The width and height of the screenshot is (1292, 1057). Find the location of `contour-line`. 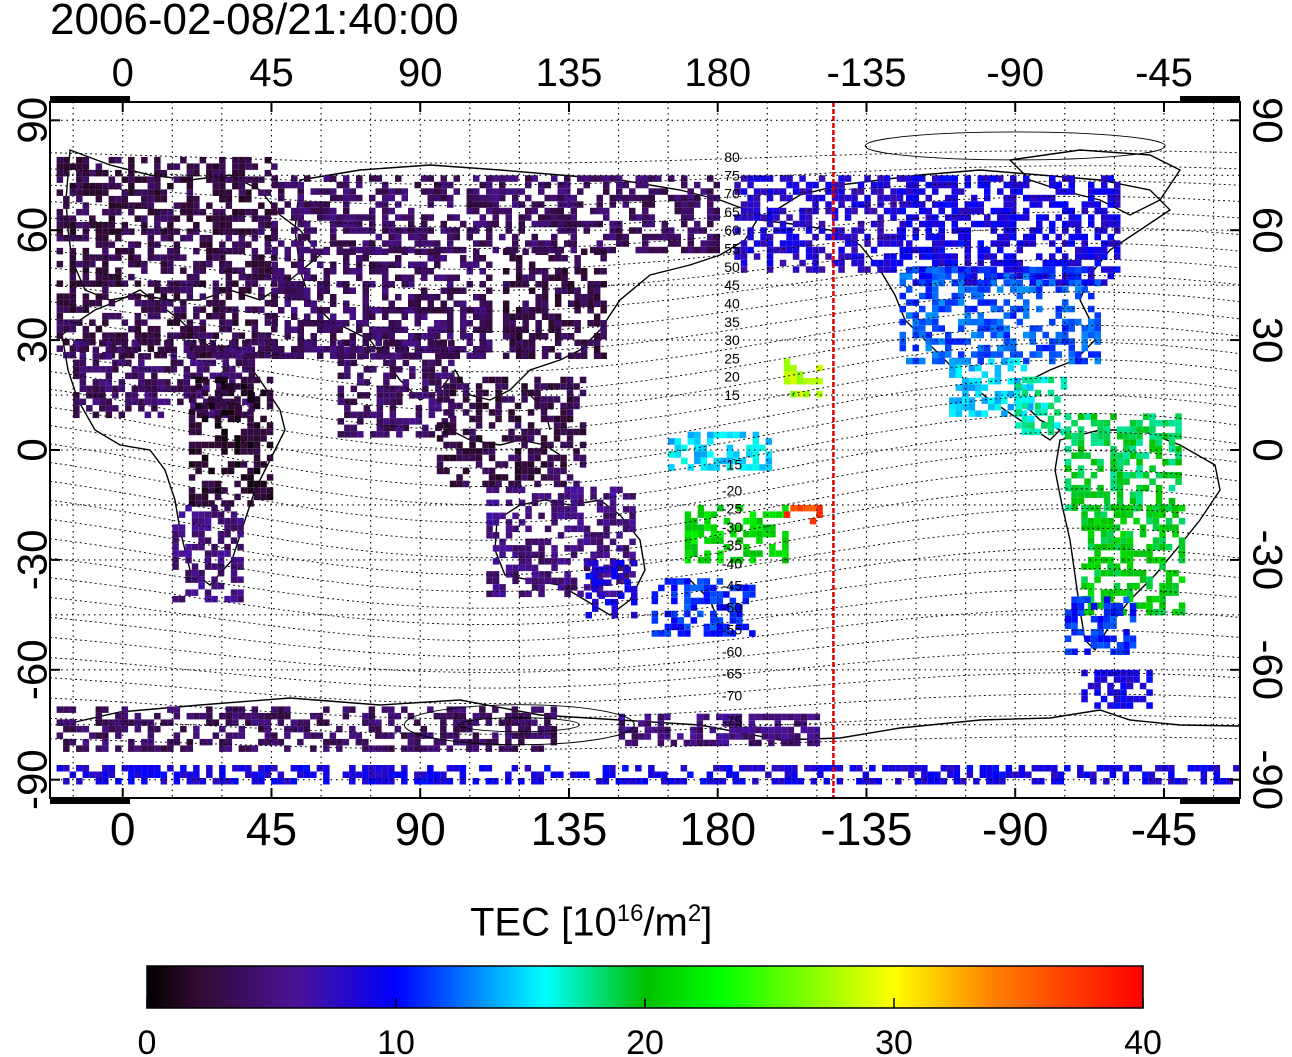

contour-line is located at coordinates (645, 505).